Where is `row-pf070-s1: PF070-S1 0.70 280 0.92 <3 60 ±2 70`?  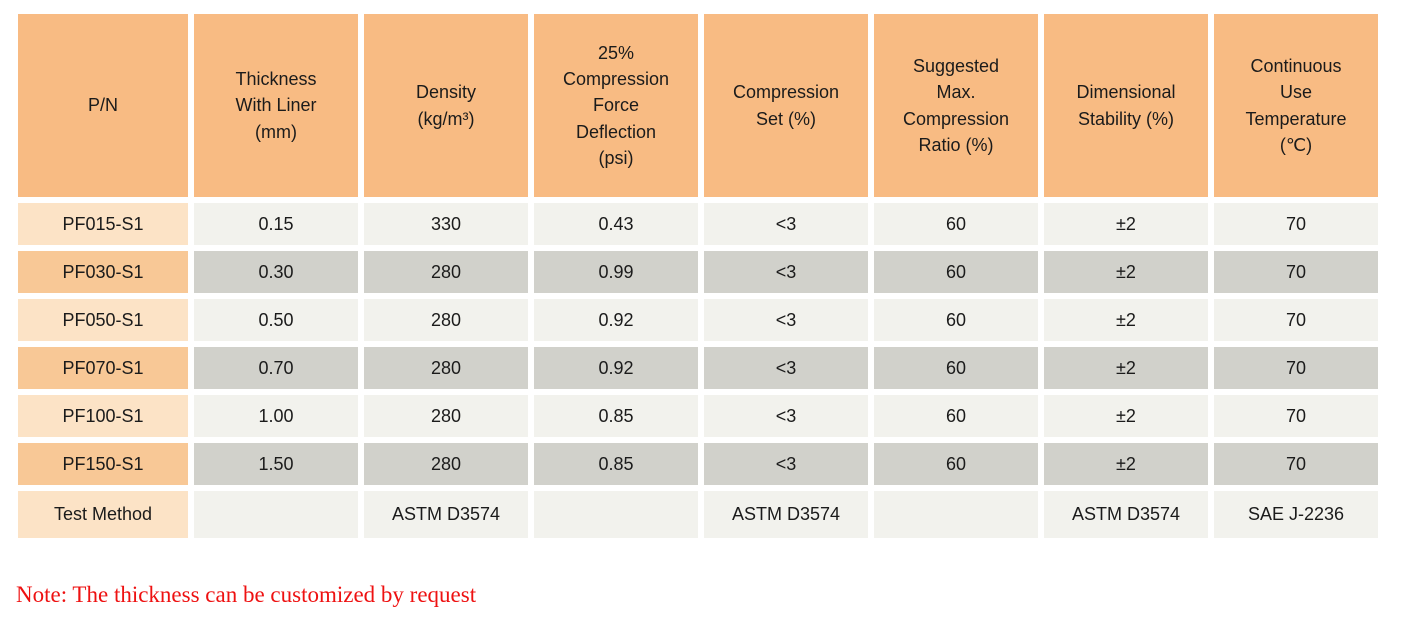 row-pf070-s1: PF070-S1 0.70 280 0.92 <3 60 ±2 70 is located at coordinates (698, 368).